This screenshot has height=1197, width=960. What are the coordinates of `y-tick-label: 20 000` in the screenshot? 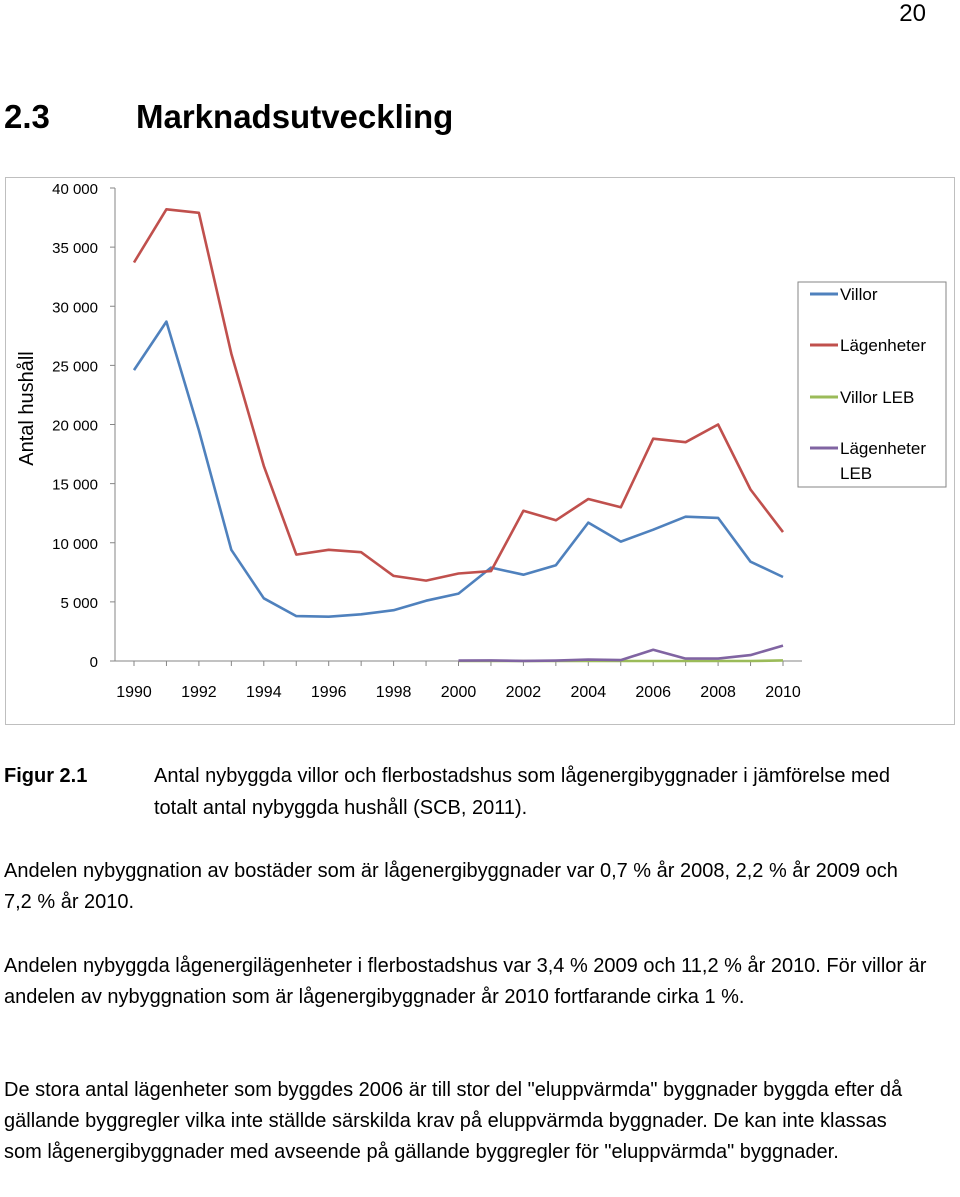 It's located at (75, 426).